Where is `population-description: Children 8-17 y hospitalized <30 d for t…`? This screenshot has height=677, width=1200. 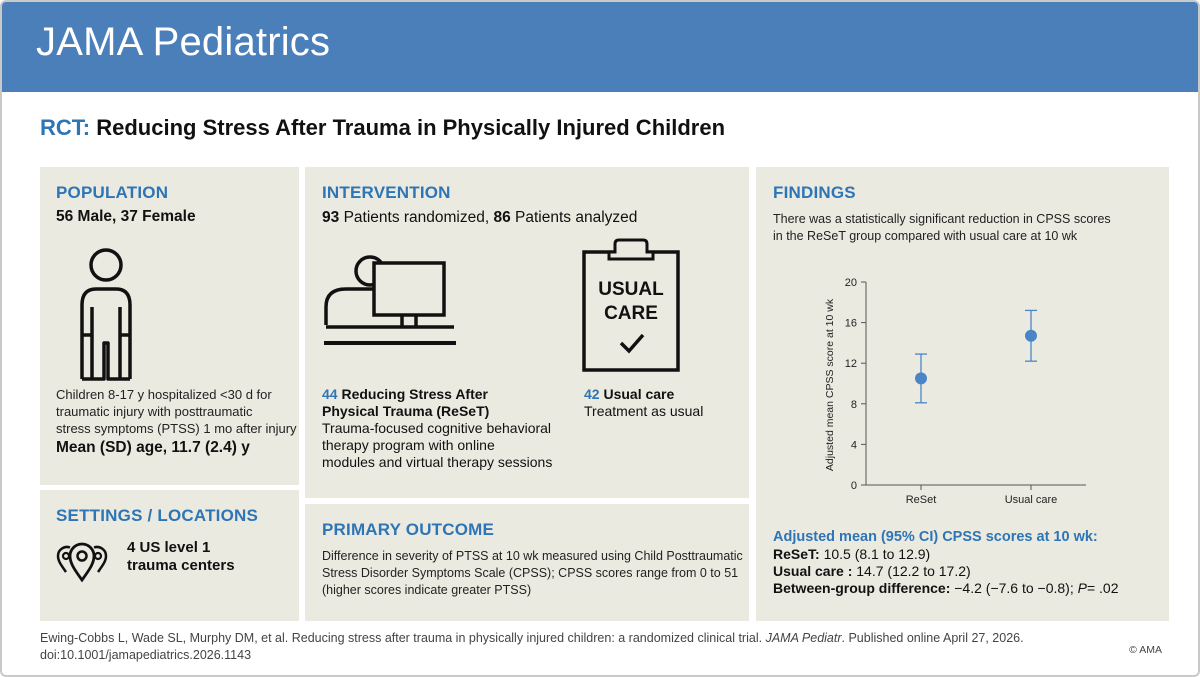 population-description: Children 8-17 y hospitalized <30 d for t… is located at coordinates (176, 411).